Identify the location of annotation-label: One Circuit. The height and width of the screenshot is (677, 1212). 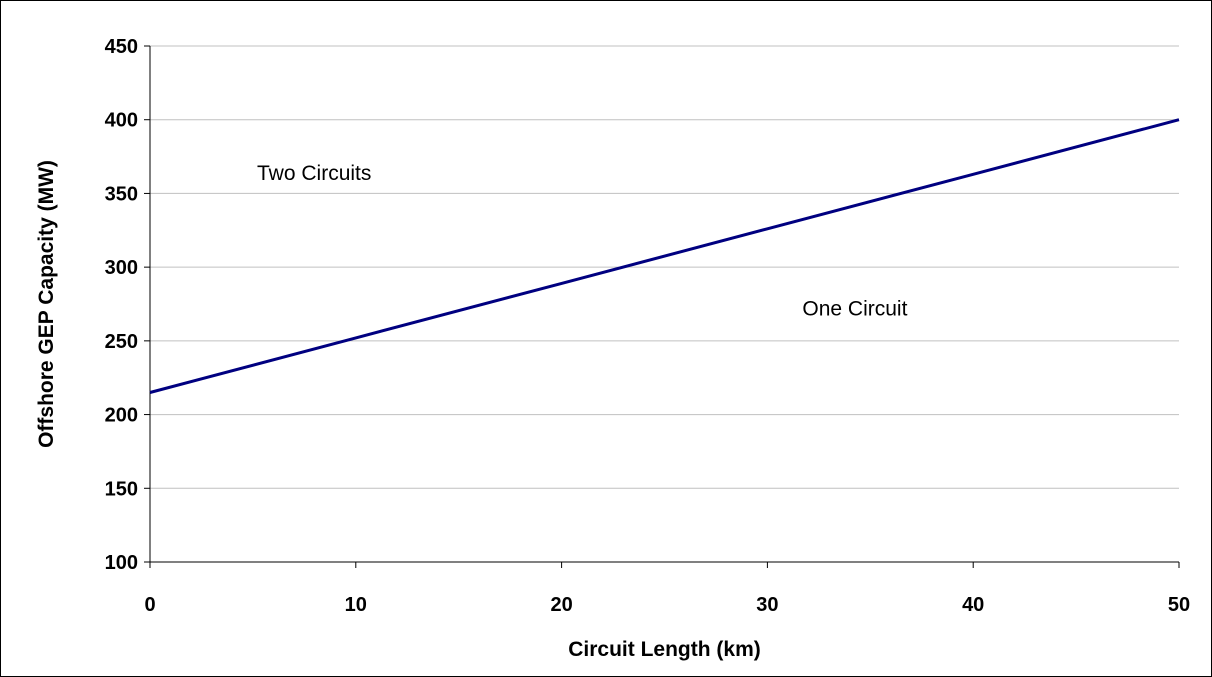
(854, 308).